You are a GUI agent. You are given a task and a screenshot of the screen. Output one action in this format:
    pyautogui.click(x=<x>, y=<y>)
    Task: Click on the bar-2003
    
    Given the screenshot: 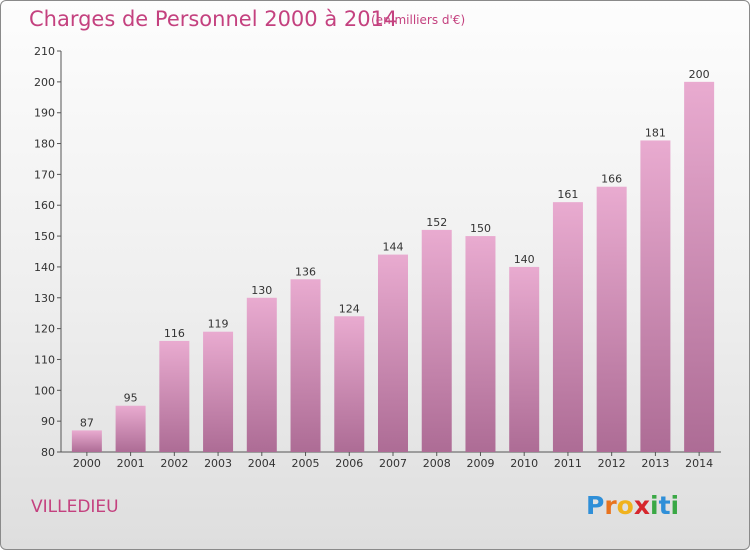 What is the action you would take?
    pyautogui.click(x=218, y=391)
    